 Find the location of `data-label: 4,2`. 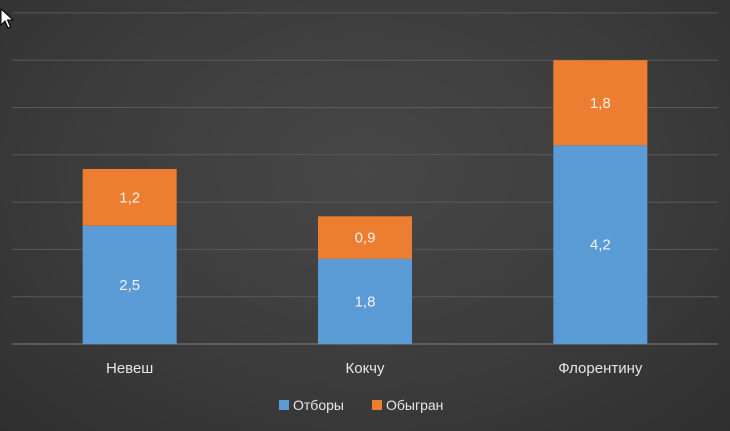

data-label: 4,2 is located at coordinates (600, 245).